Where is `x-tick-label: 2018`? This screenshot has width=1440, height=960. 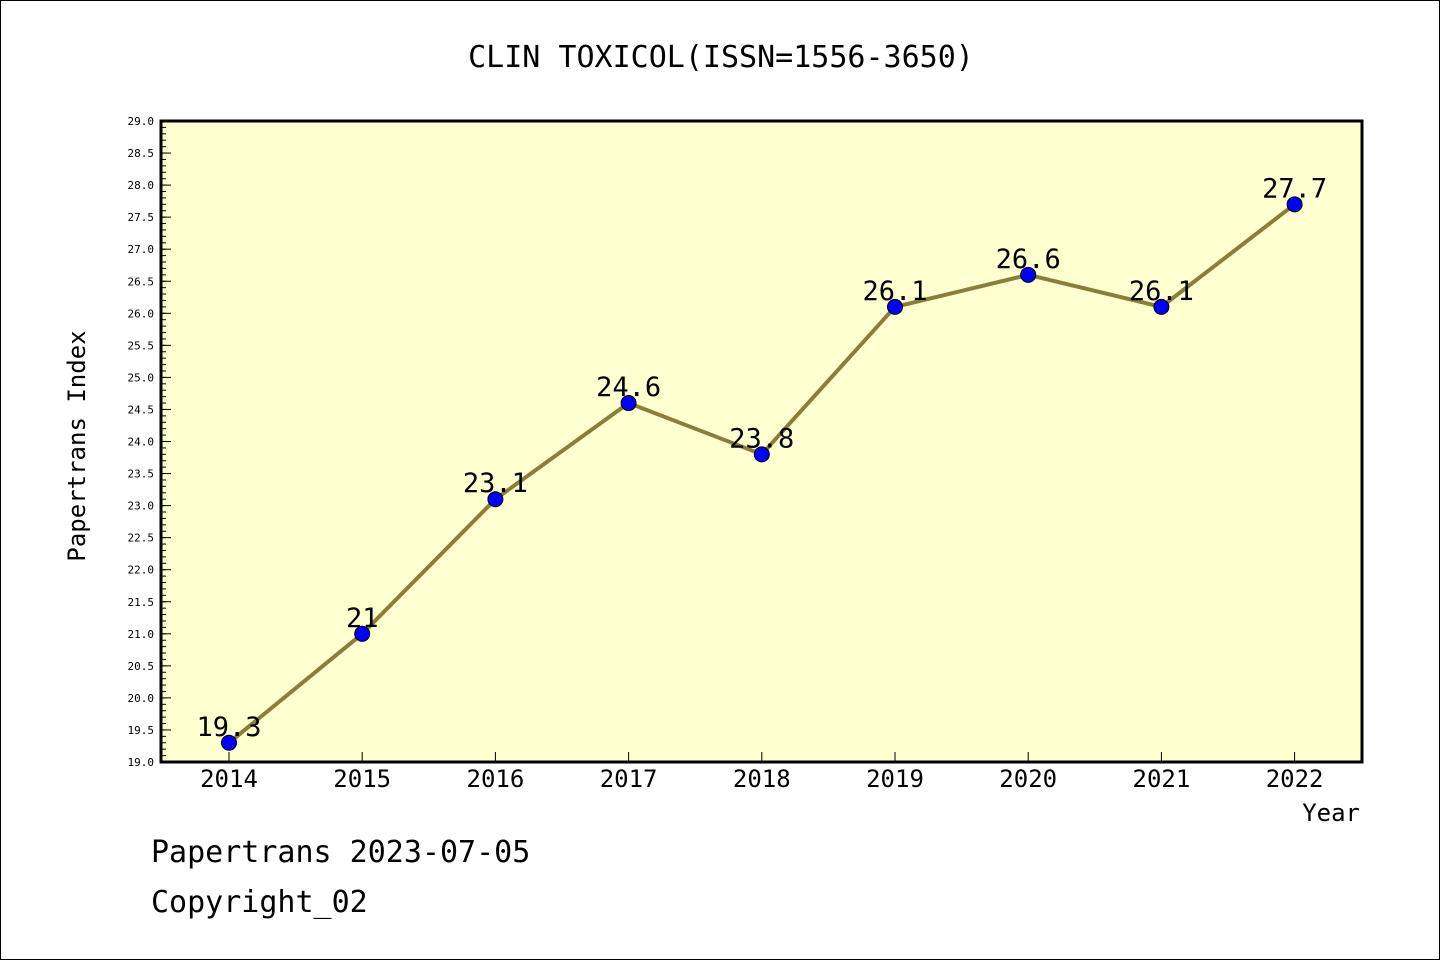
x-tick-label: 2018 is located at coordinates (762, 779).